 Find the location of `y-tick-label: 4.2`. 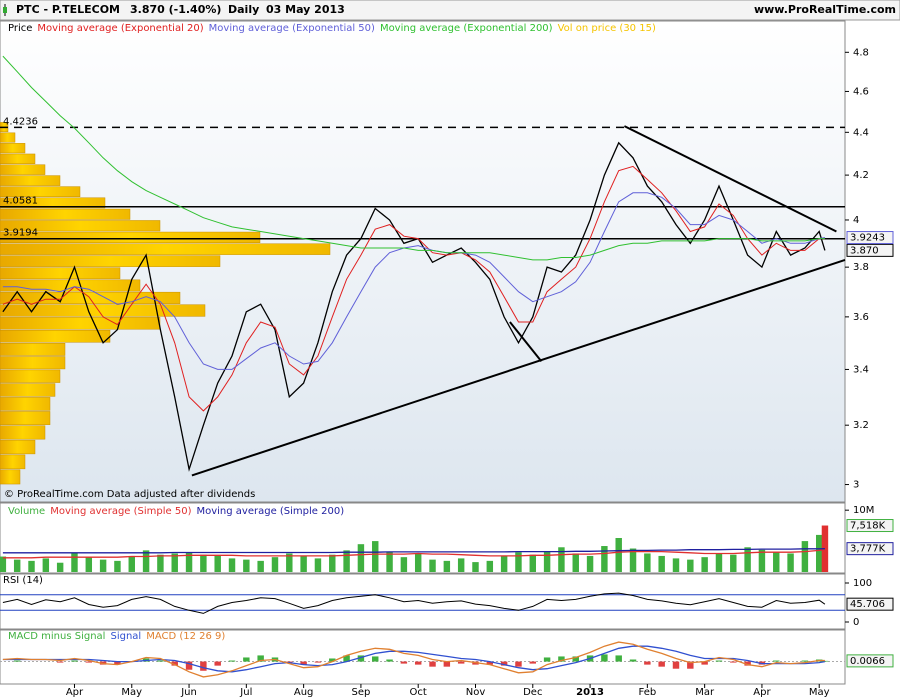

y-tick-label: 4.2 is located at coordinates (861, 175).